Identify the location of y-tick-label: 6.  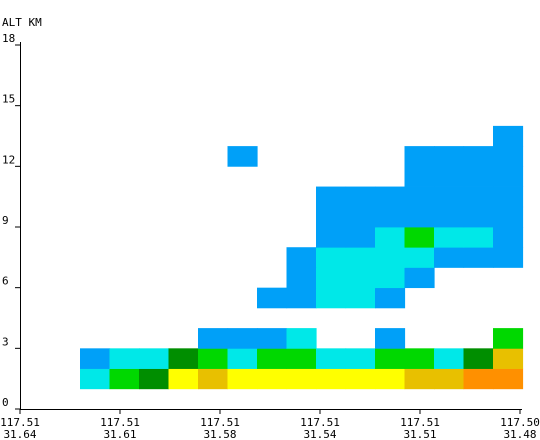
(5, 281).